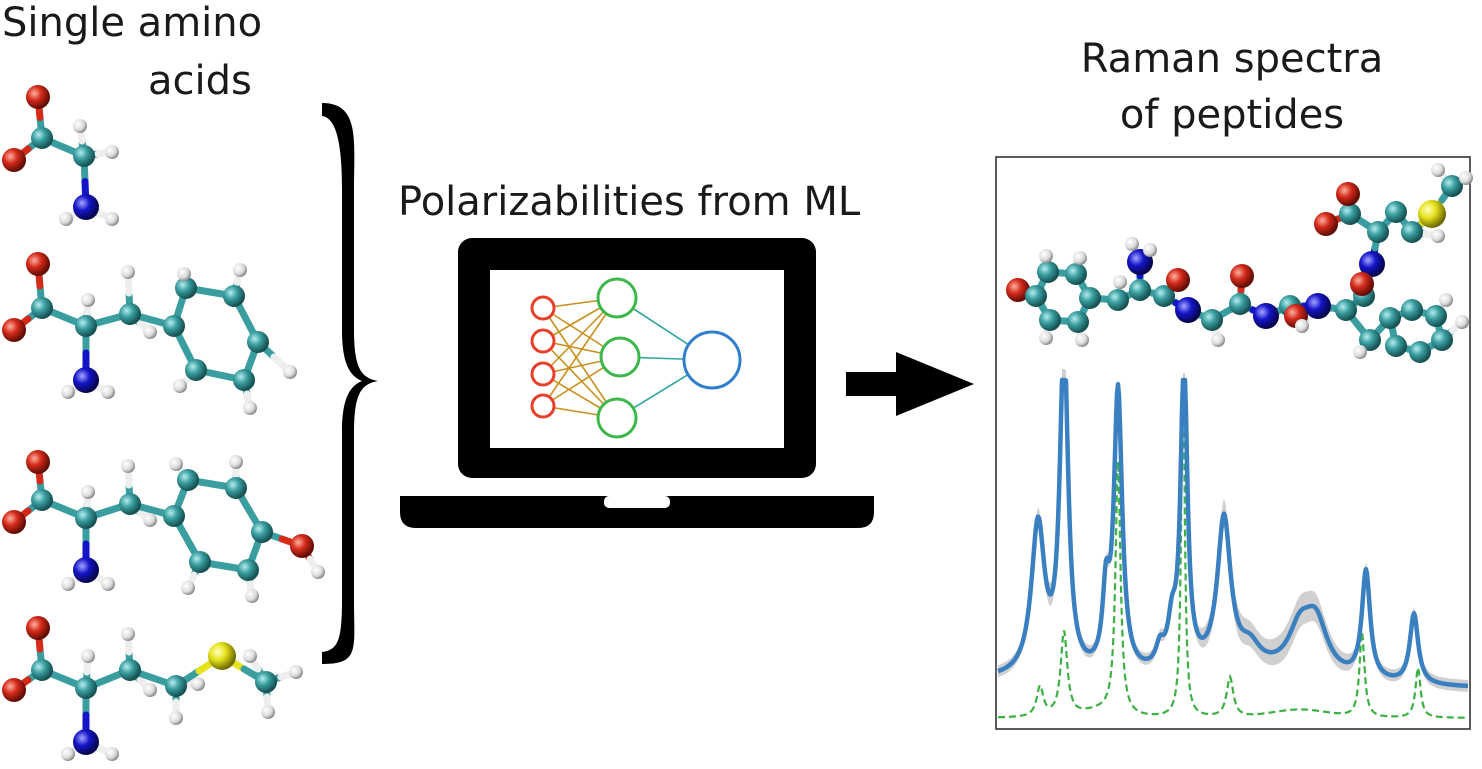  What do you see at coordinates (712, 360) in the screenshot?
I see `nn-output-node` at bounding box center [712, 360].